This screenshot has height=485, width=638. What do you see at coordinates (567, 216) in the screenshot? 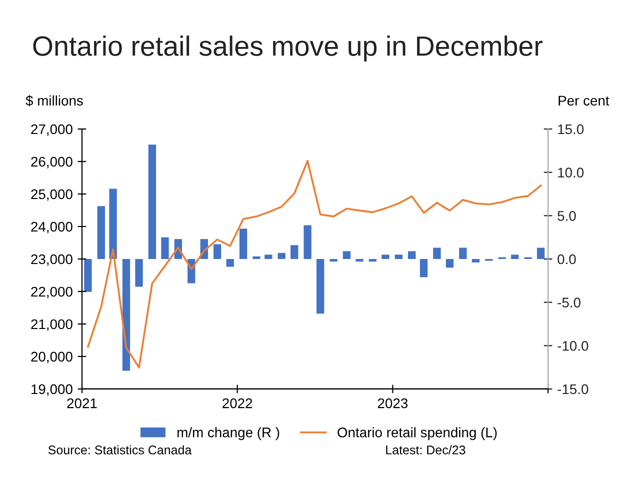
I see `y2-tick-label: 5.0` at bounding box center [567, 216].